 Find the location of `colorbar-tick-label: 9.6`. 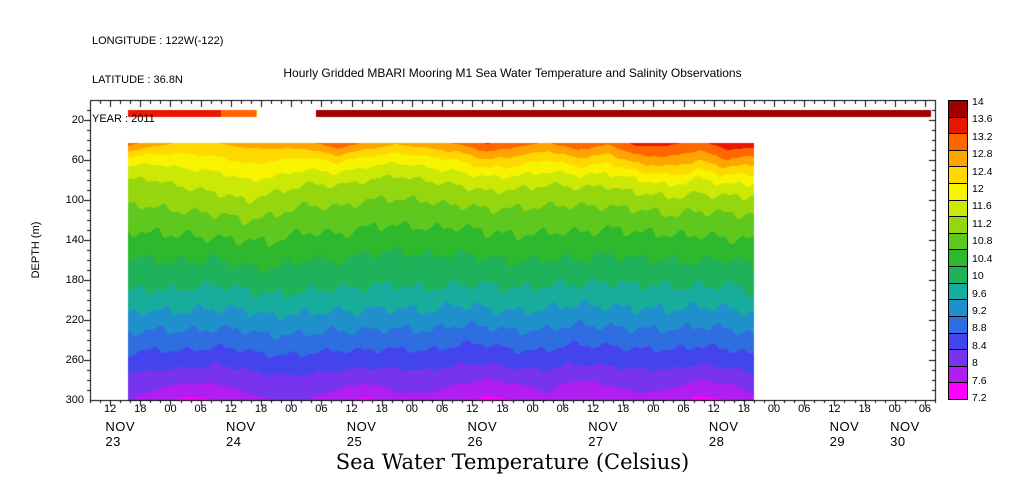

colorbar-tick-label: 9.6 is located at coordinates (979, 293).